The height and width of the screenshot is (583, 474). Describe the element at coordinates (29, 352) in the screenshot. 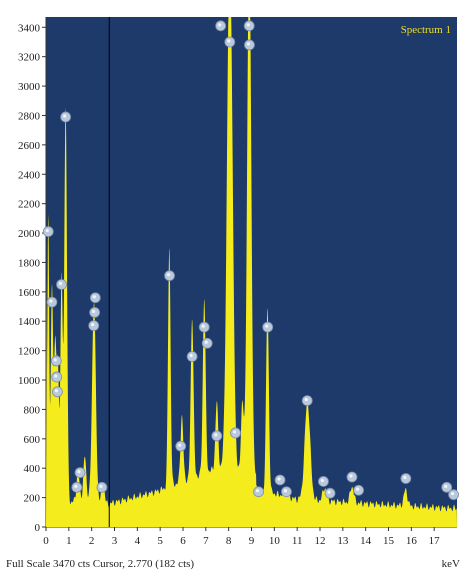

I see `y-tick-label: 1200` at that location.